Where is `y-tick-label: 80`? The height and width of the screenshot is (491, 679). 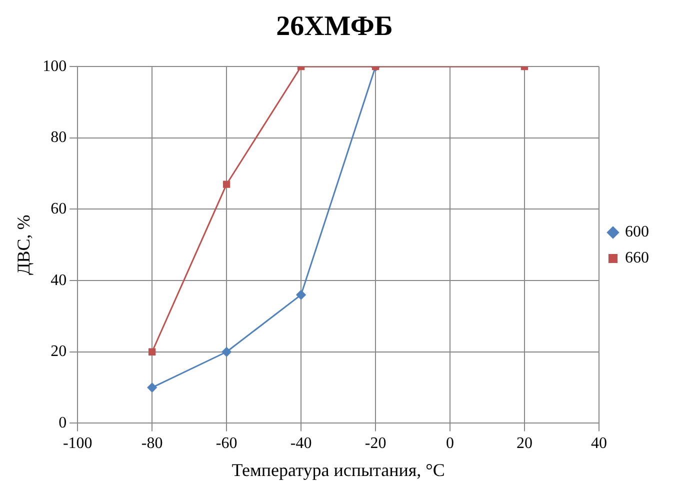
y-tick-label: 80 is located at coordinates (58, 137).